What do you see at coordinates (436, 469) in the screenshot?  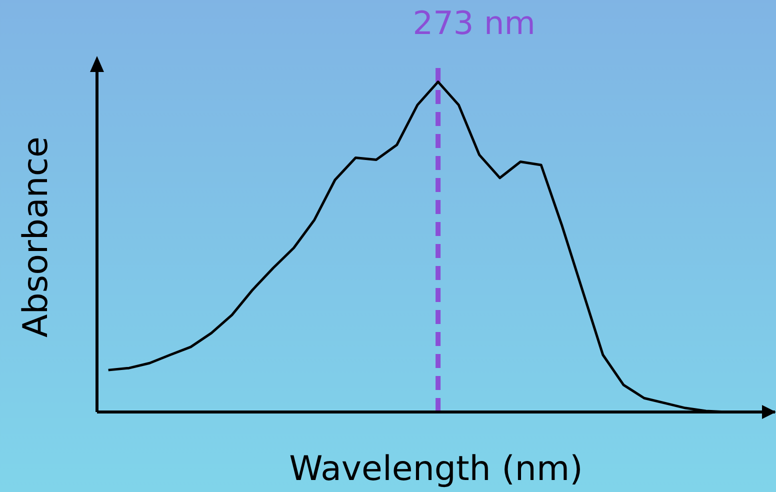 I see `x-axis-title: Wavelength (nm)` at bounding box center [436, 469].